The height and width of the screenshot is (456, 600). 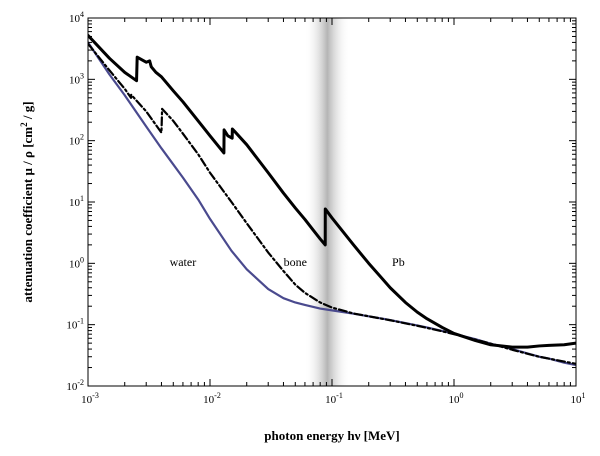 What do you see at coordinates (27, 215) in the screenshot?
I see `y-axis-label-main: attenuation coefficient μ / ρ [cm` at bounding box center [27, 215].